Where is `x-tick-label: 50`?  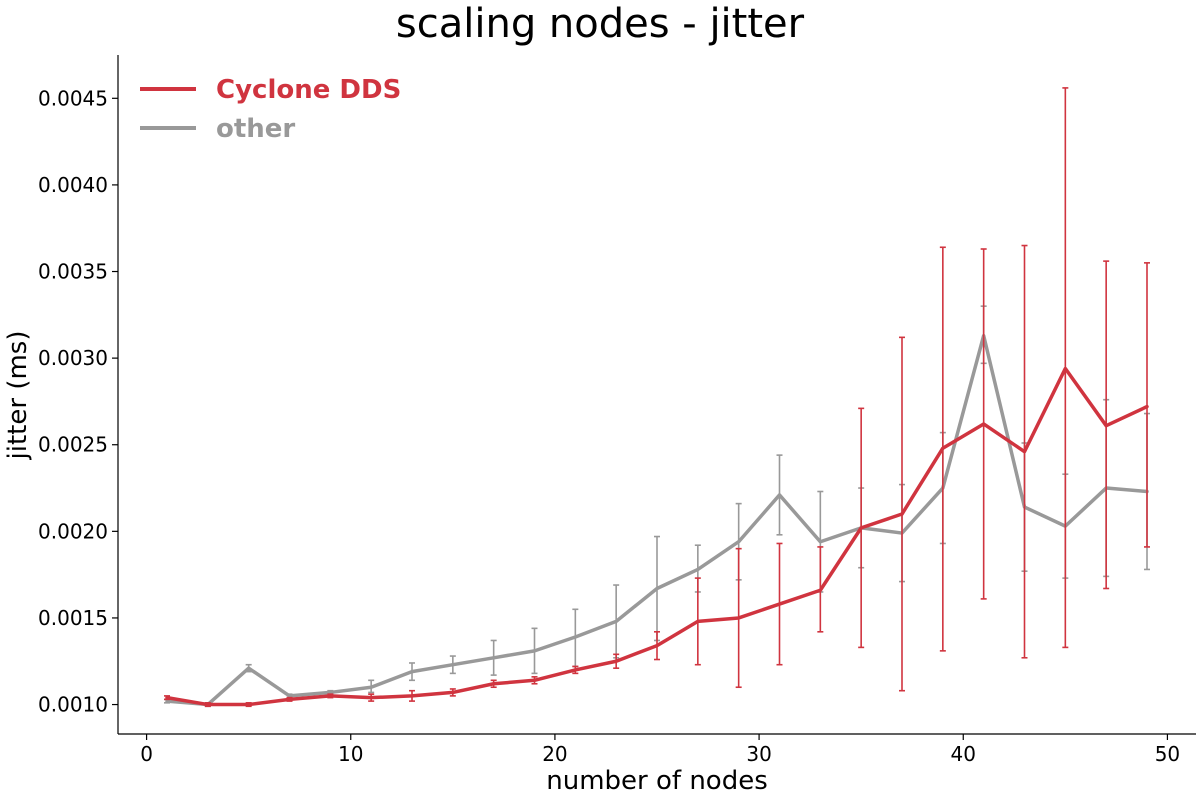
x-tick-label: 50 is located at coordinates (1167, 754).